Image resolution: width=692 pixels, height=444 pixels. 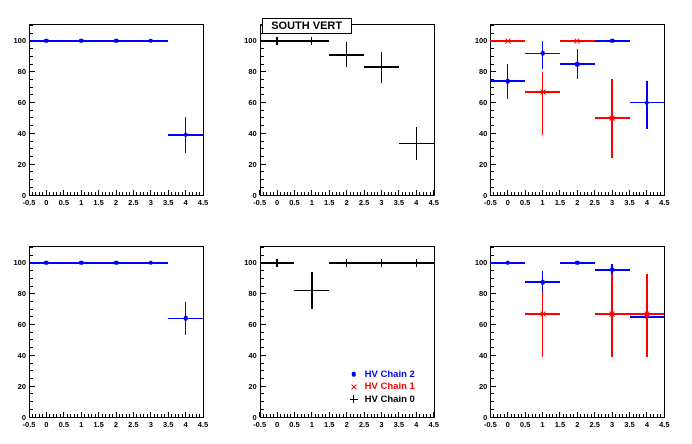 What do you see at coordinates (542, 324) in the screenshot?
I see `error-bar-vertical` at bounding box center [542, 324].